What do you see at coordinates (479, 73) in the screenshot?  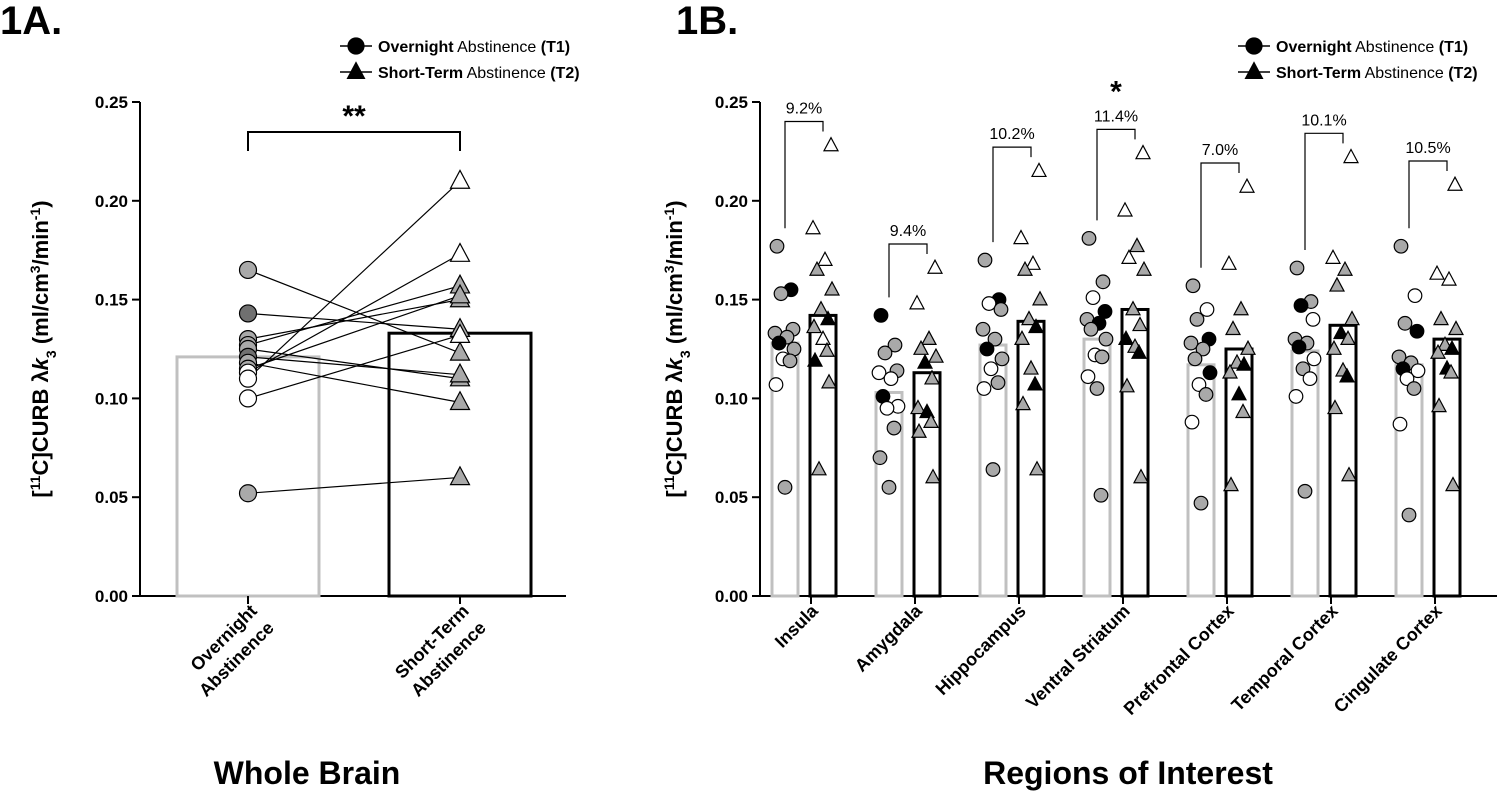 I see `legend-entry-t2: Short-Term Abstinence (T2)` at bounding box center [479, 73].